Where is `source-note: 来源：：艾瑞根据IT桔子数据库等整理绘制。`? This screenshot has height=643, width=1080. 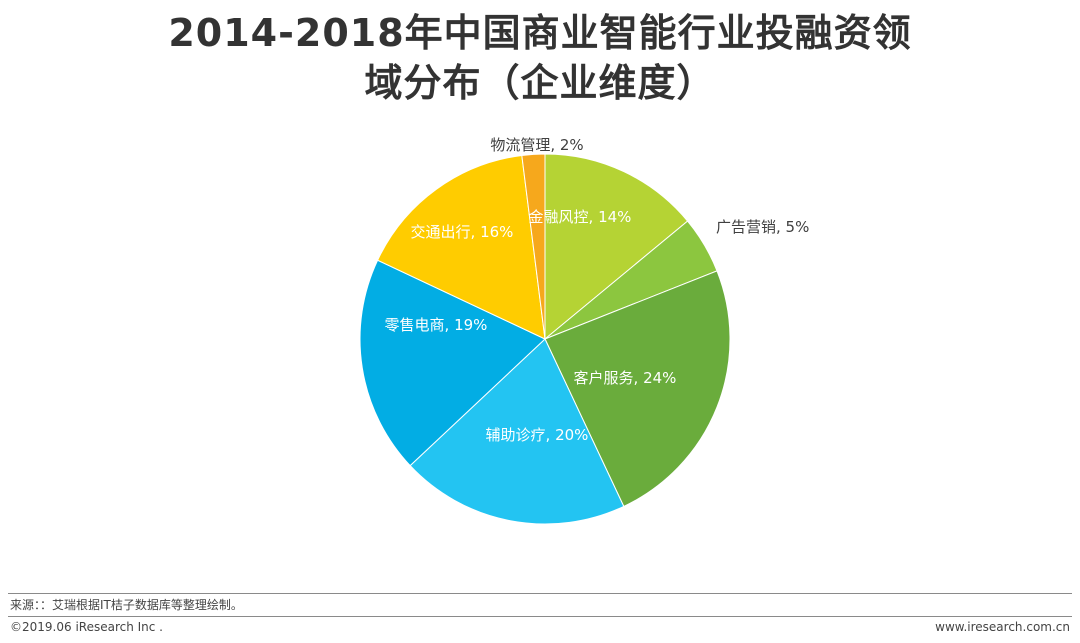 source-note: 来源：：艾瑞根据IT桔子数据库等整理绘制。 is located at coordinates (126, 605).